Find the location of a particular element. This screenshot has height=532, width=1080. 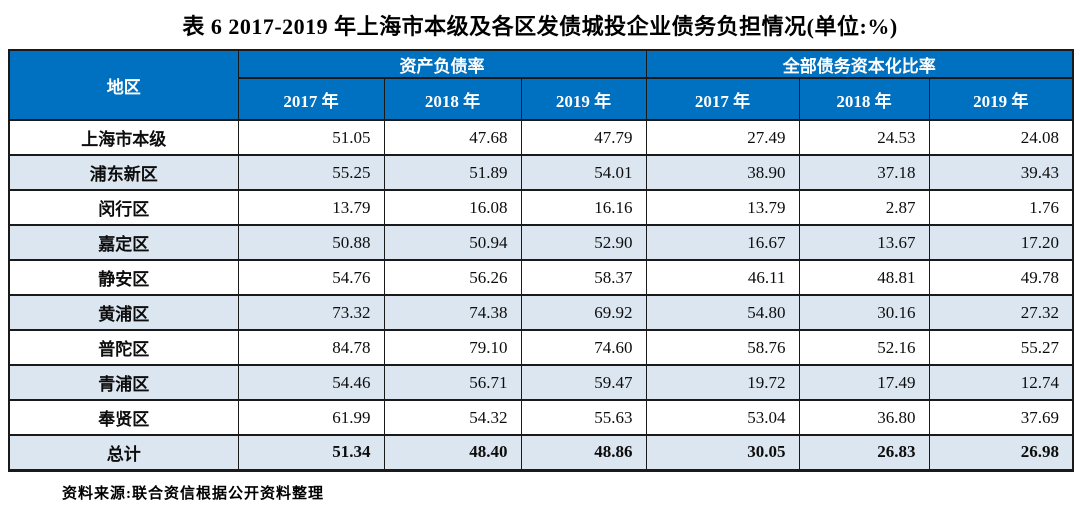

table-row: 黄浦区 73.32 74.38 69.92 54.80 30.16 27.32 is located at coordinates (541, 312).